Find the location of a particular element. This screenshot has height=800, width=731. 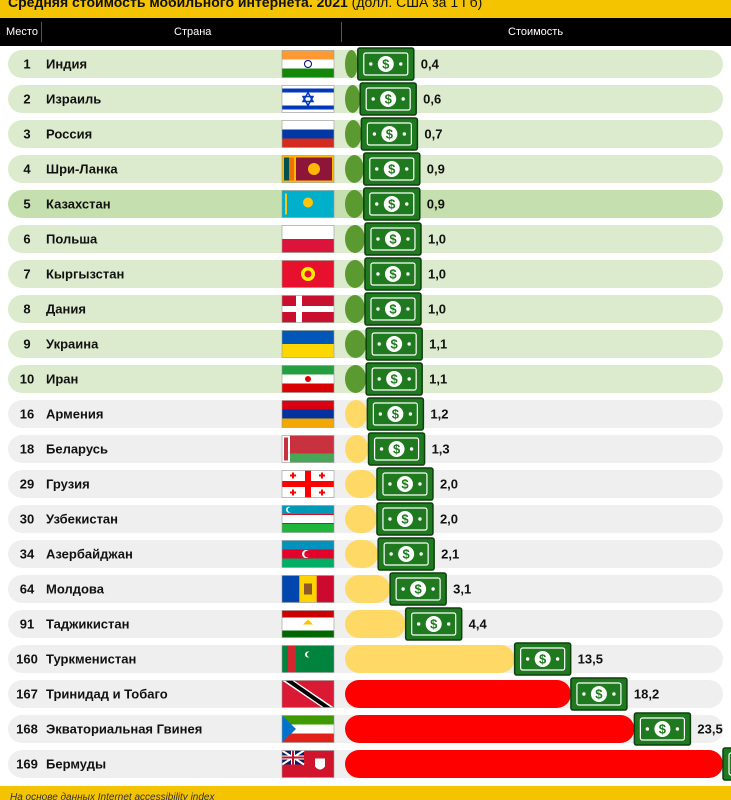

table-row: 30 Узбекистан $2,0 is located at coordinates (365, 519).